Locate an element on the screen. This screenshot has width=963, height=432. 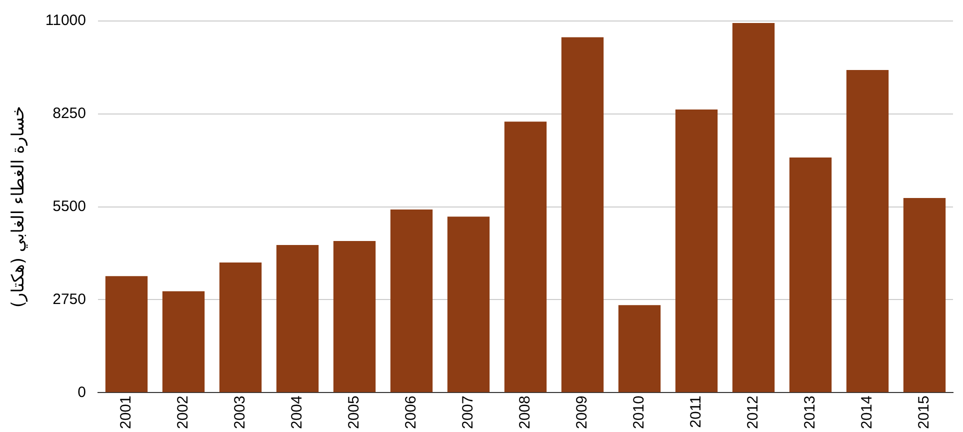
x-tick-label: 2010 is located at coordinates (639, 413).